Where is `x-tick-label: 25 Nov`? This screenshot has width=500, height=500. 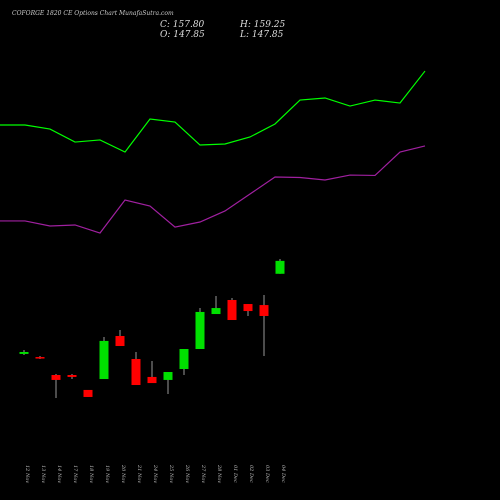 x-tick-label: 25 Nov is located at coordinates (171, 473).